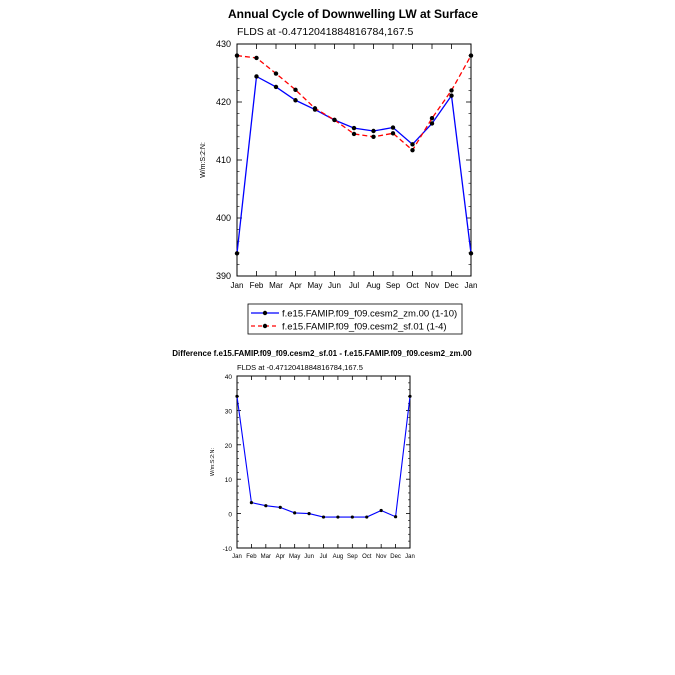 Image resolution: width=675 pixels, height=675 pixels. What do you see at coordinates (300, 367) in the screenshot?
I see `difference-chart-subtitle: FLDS at -0.4712041884816784,167.5` at bounding box center [300, 367].